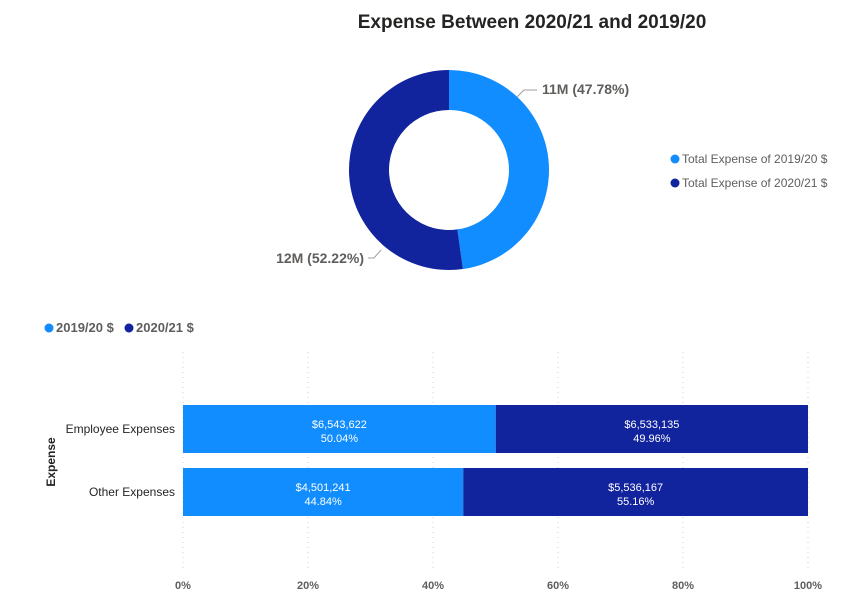 This screenshot has width=856, height=612. I want to click on x-tick-label-4: 80%, so click(683, 586).